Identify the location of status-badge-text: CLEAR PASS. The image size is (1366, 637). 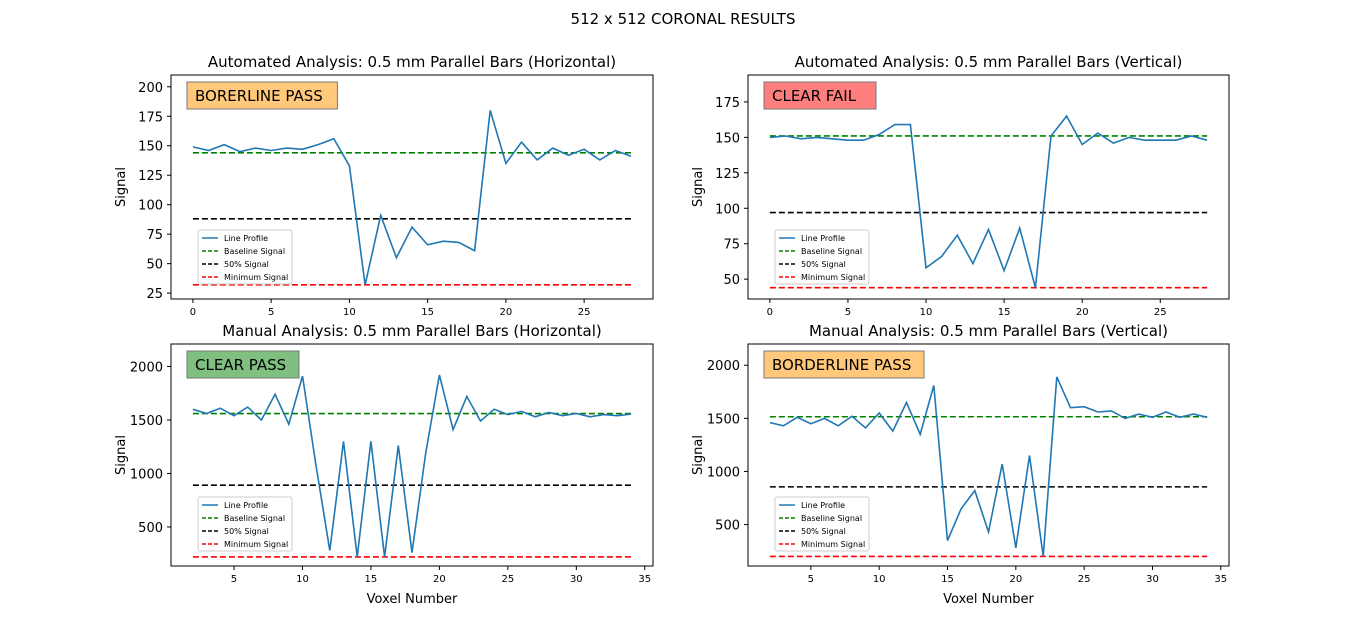
(240, 365).